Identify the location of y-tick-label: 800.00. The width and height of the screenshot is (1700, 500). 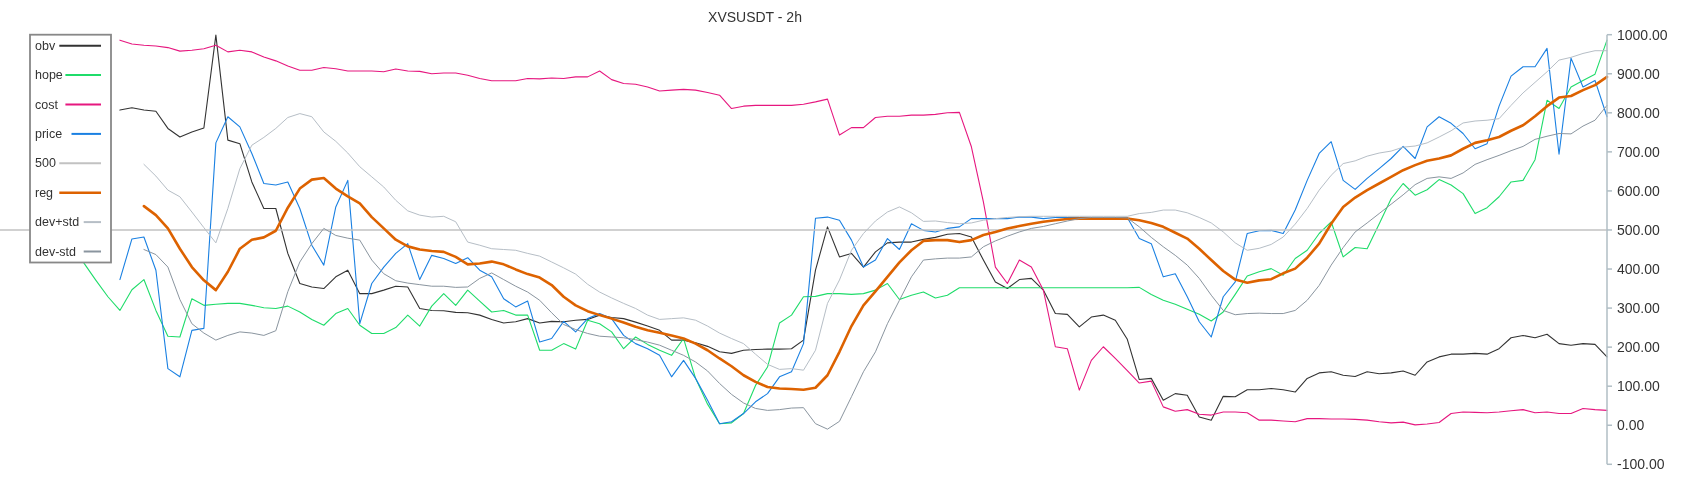
(1639, 112).